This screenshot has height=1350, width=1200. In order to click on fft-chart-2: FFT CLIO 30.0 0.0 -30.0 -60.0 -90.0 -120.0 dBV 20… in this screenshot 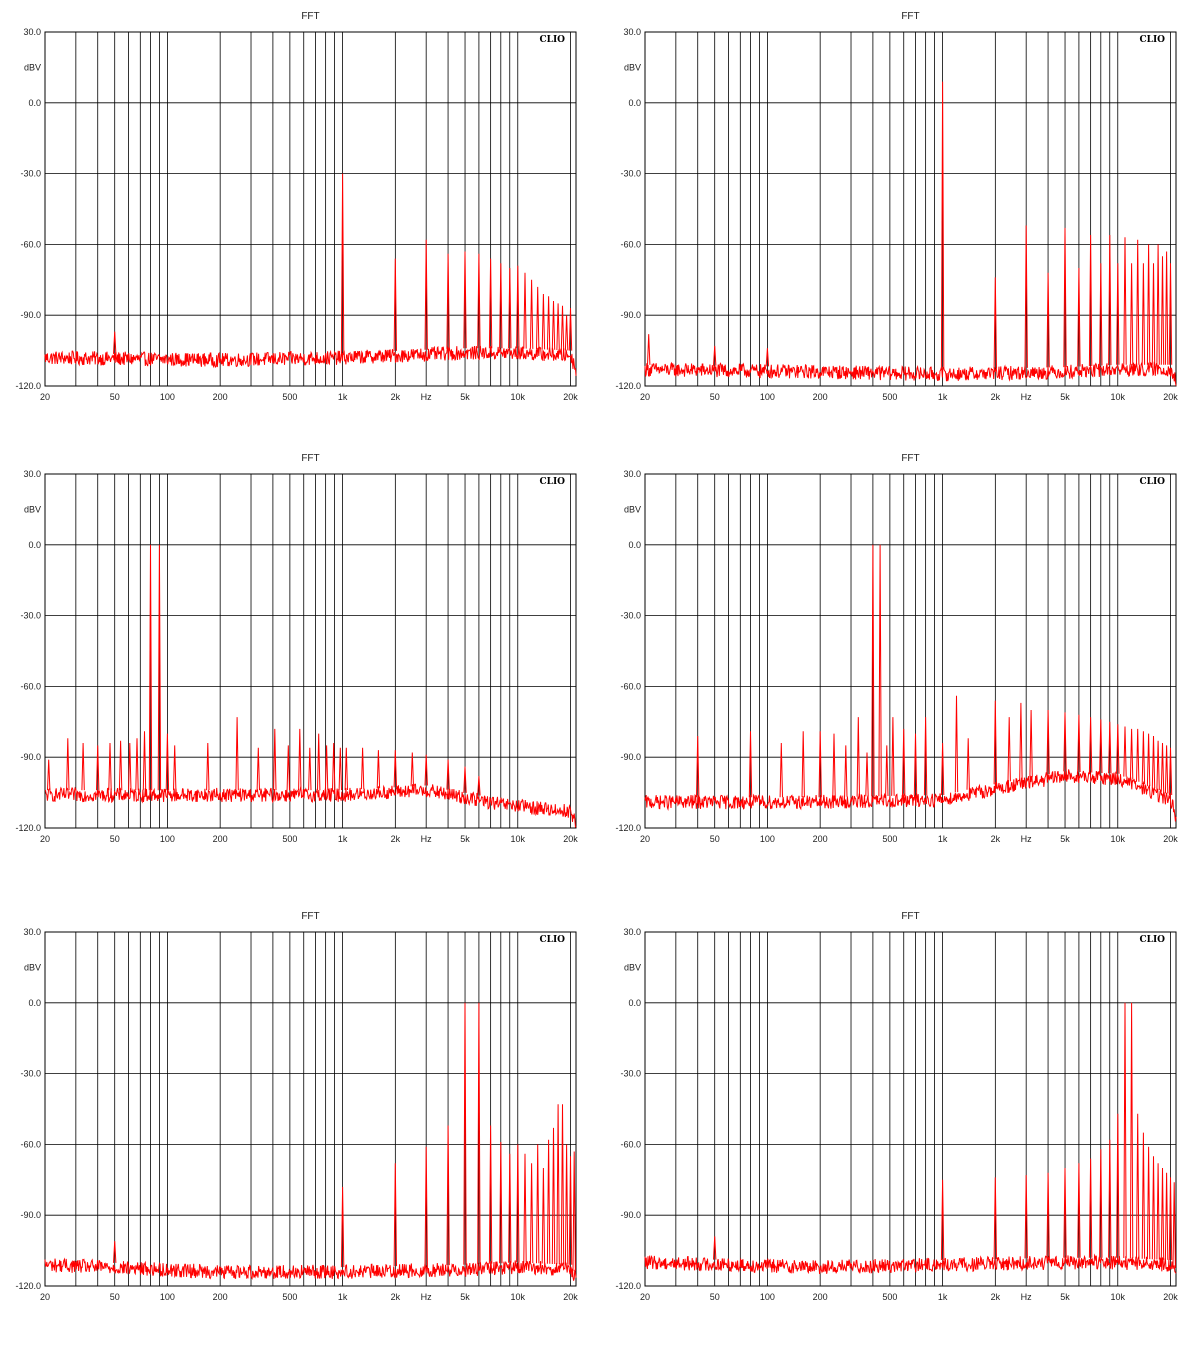, I will do `click(896, 206)`.